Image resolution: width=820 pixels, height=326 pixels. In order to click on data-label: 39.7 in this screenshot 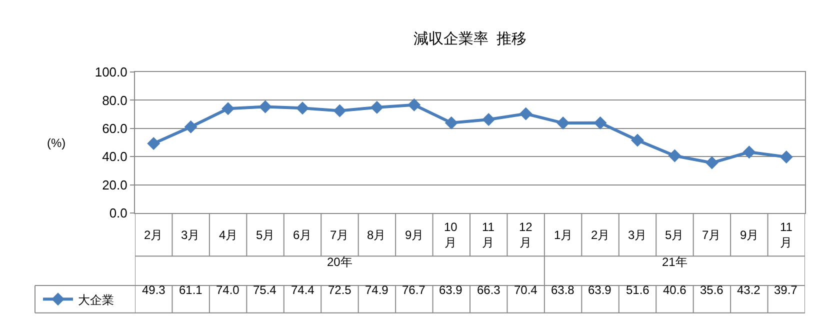, I will do `click(786, 290)`.